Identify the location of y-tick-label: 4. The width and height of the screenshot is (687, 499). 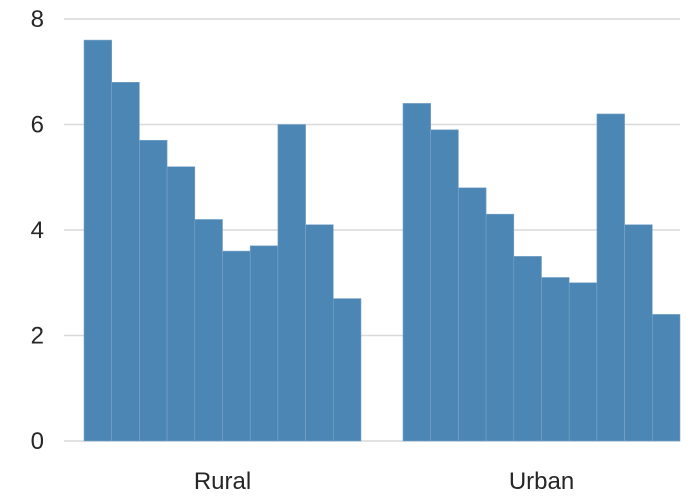
(37, 230).